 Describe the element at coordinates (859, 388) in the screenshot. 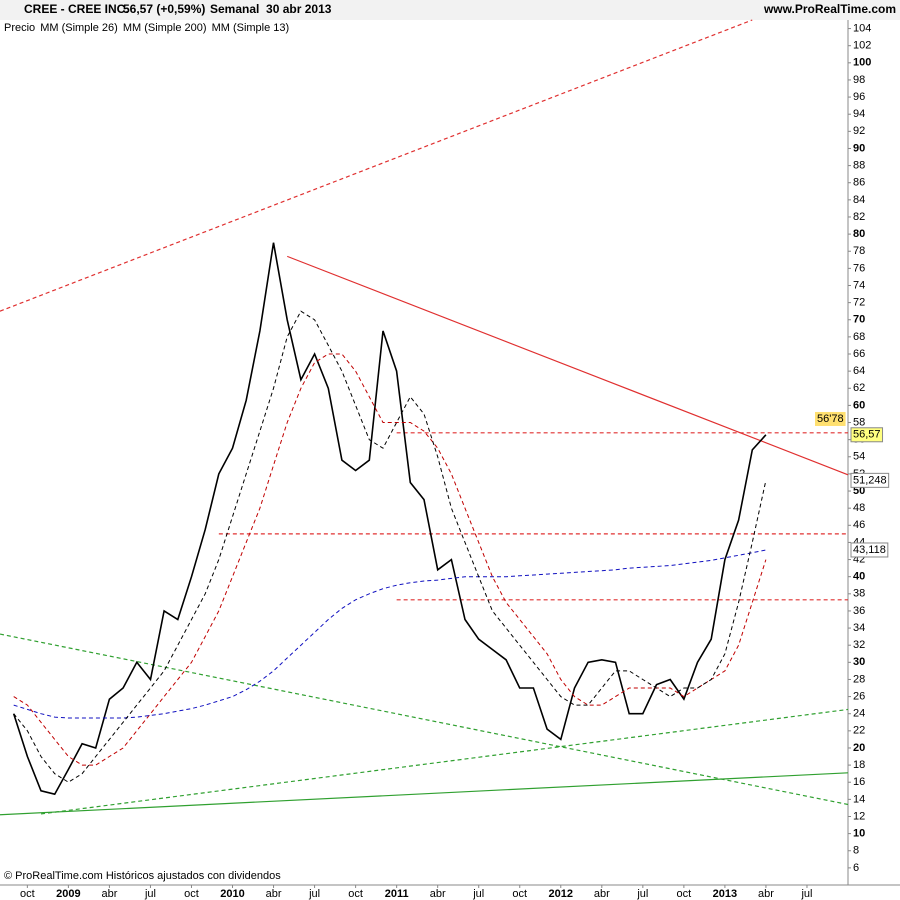

I see `y-tick-label: 62` at that location.